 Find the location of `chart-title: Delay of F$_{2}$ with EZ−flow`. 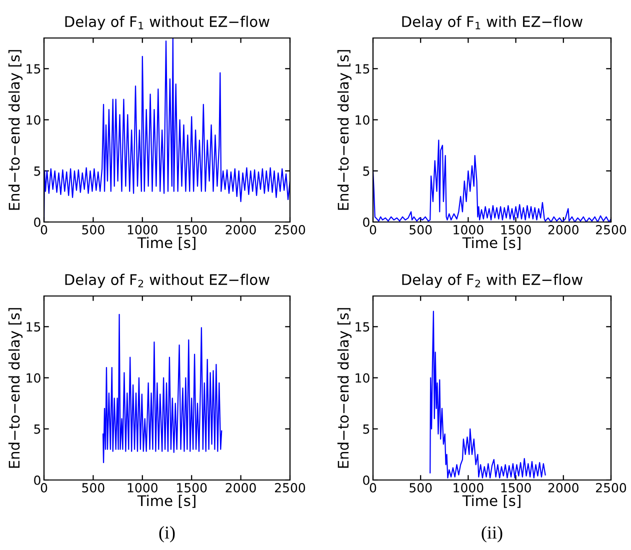

chart-title: Delay of F$_{2}$ with EZ−flow is located at coordinates (492, 281).